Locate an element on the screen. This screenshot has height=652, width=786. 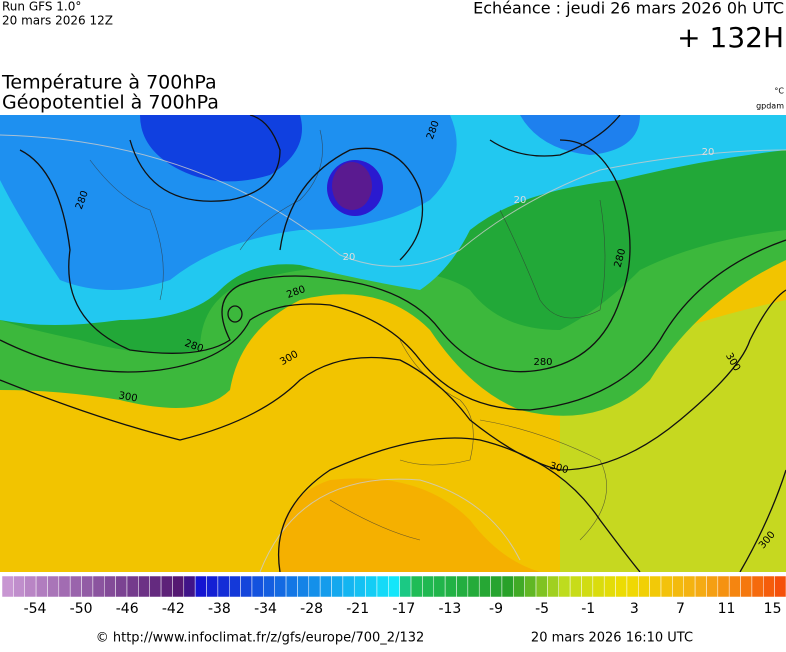
colorbar-label: -28 is located at coordinates (311, 609).